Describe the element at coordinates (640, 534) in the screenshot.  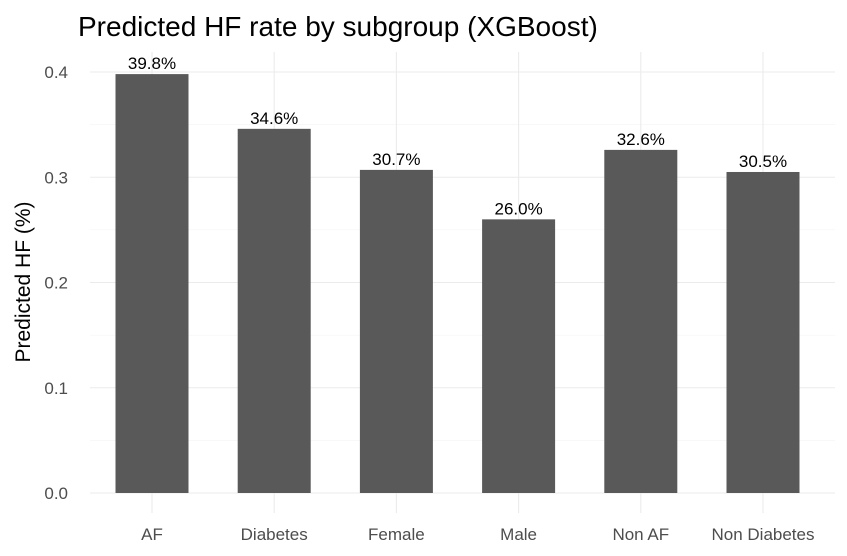
I see `x-tick-label: Non AF` at that location.